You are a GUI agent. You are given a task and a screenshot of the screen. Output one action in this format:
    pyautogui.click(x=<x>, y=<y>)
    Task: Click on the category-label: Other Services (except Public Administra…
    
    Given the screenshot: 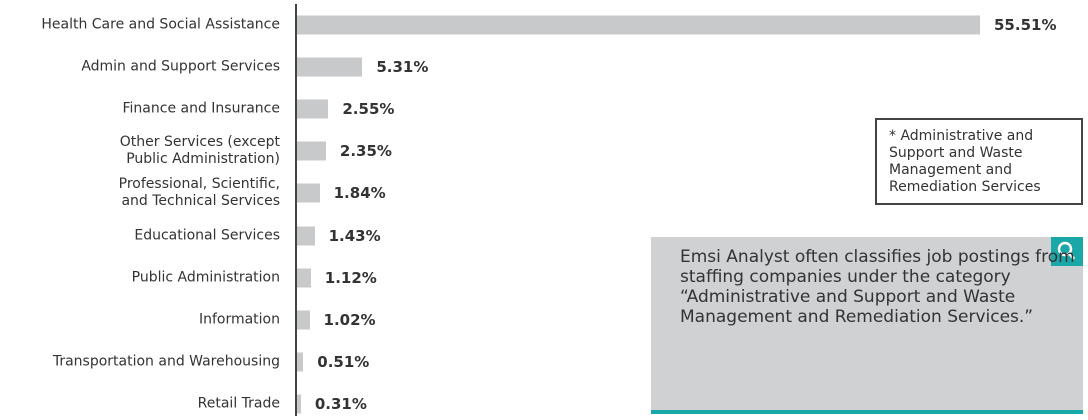 What is the action you would take?
    pyautogui.click(x=199, y=151)
    